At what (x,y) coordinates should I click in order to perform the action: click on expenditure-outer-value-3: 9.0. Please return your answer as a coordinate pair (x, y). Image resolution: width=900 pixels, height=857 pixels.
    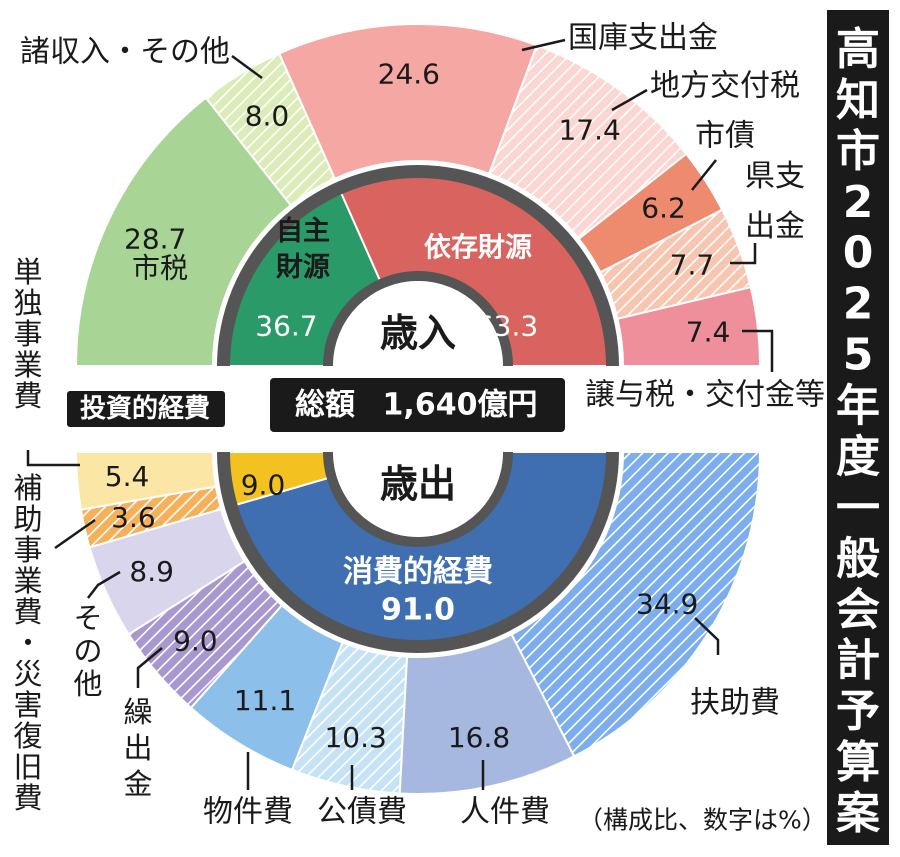
    Looking at the image, I should click on (195, 640).